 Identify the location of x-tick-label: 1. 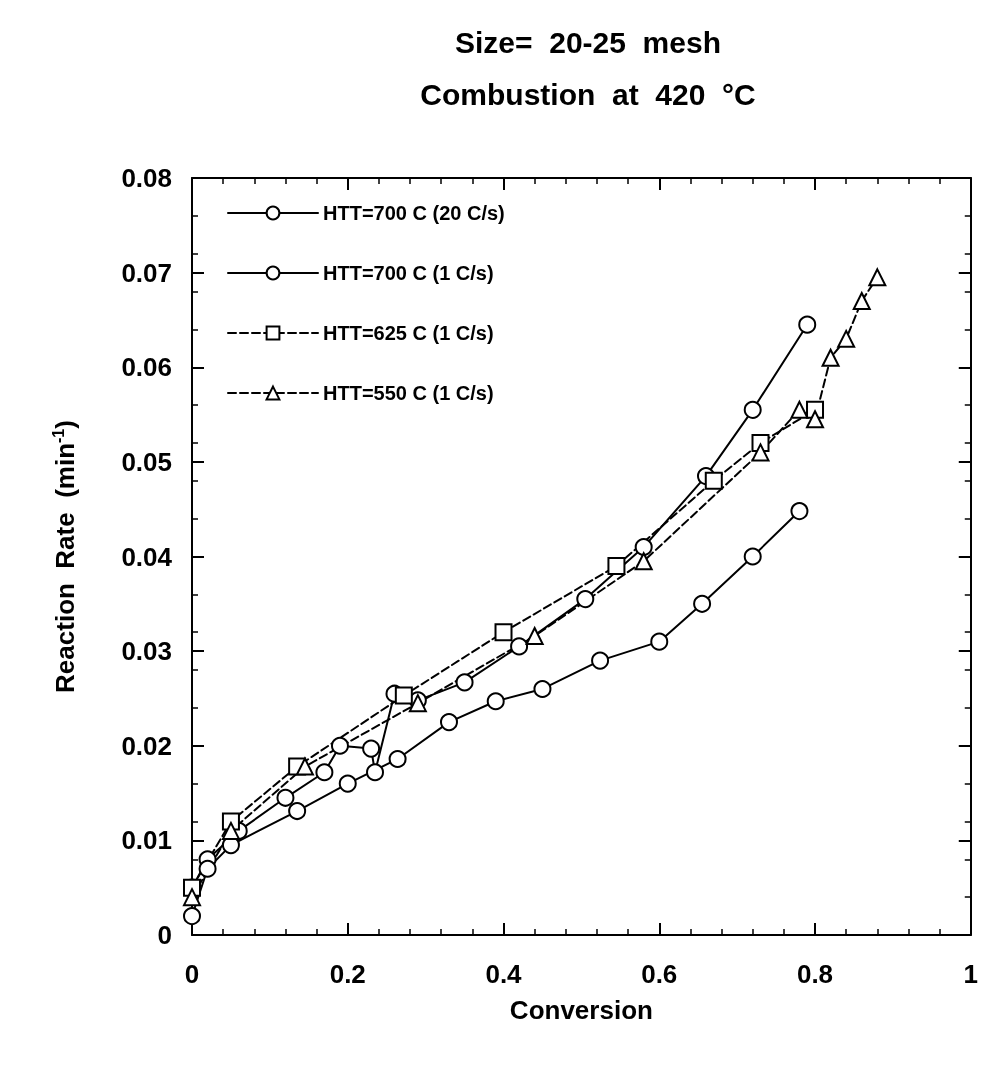
(970, 974).